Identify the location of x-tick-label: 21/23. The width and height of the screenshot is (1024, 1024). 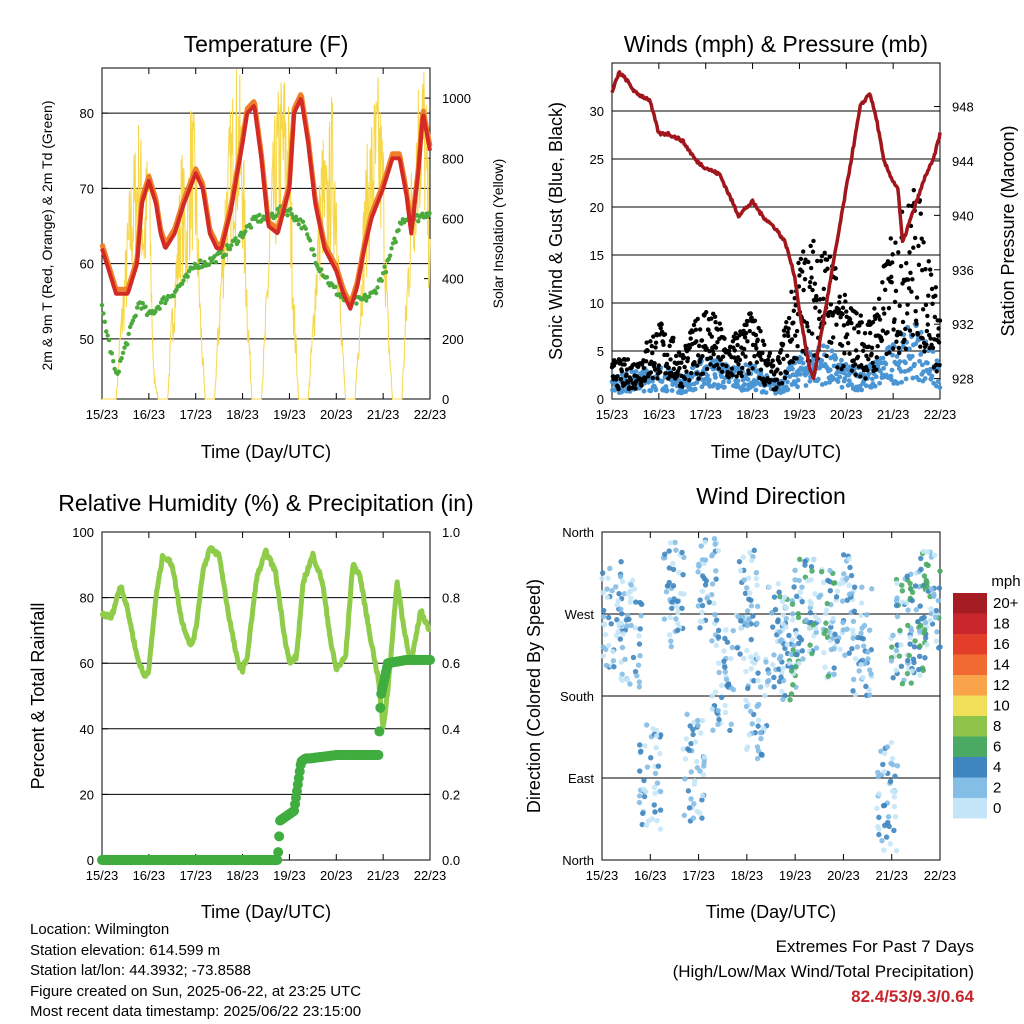
(891, 875).